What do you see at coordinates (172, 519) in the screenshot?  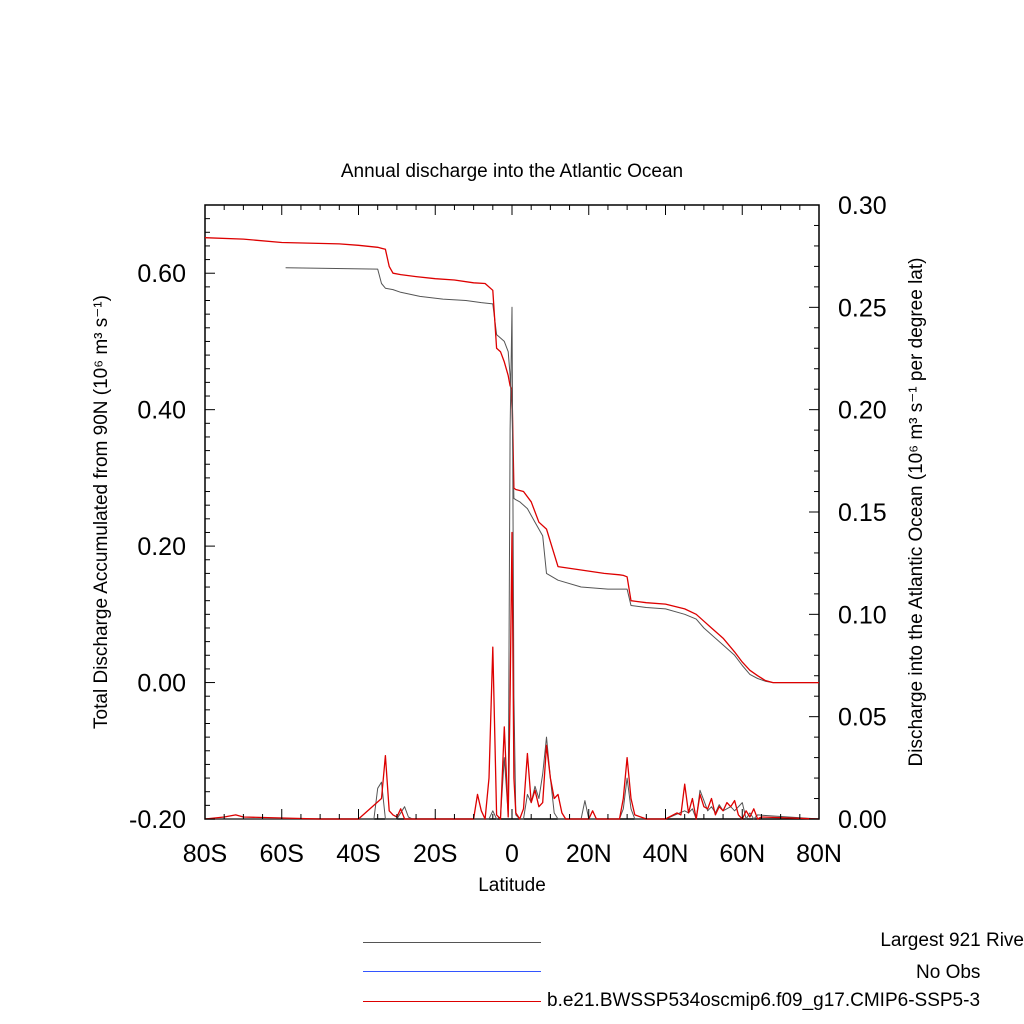 I see `y-left-axis-ticks: -0.20 0.00 0.20 0.40 0.60` at bounding box center [172, 519].